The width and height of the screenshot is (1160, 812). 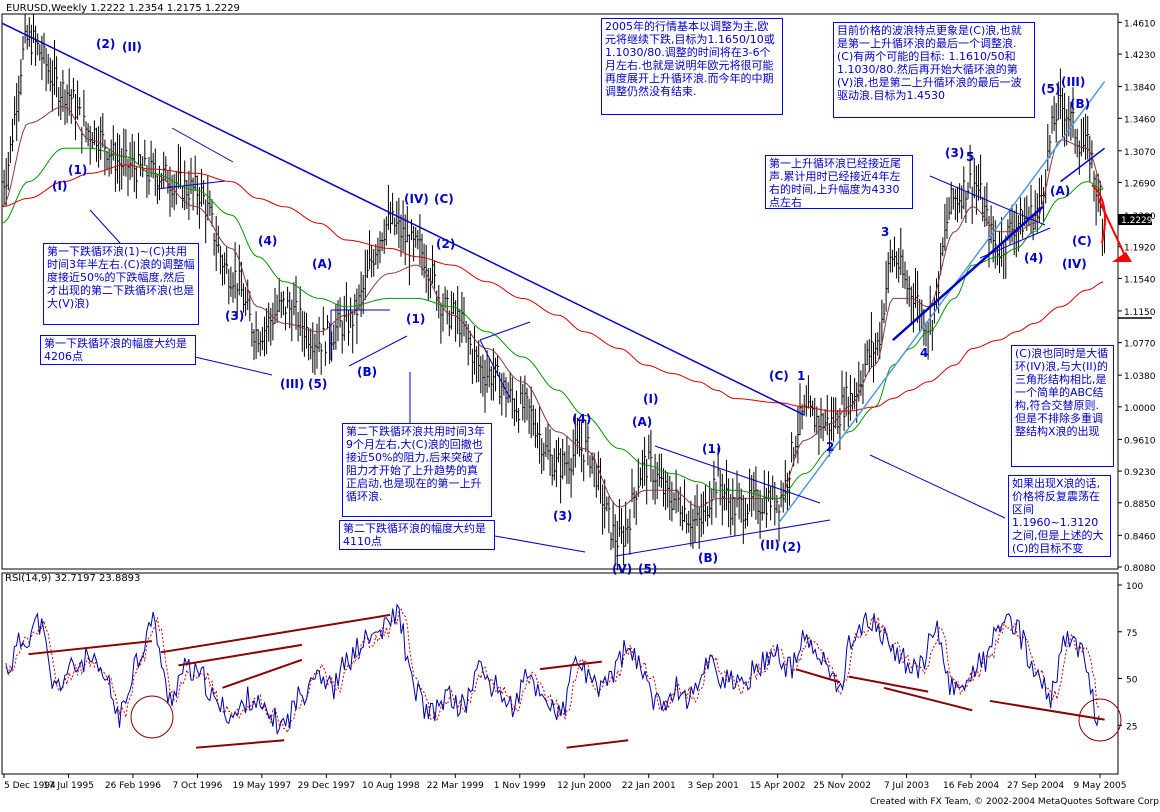 What do you see at coordinates (584, 786) in the screenshot?
I see `x-tick-label: 12 Jun 2000` at bounding box center [584, 786].